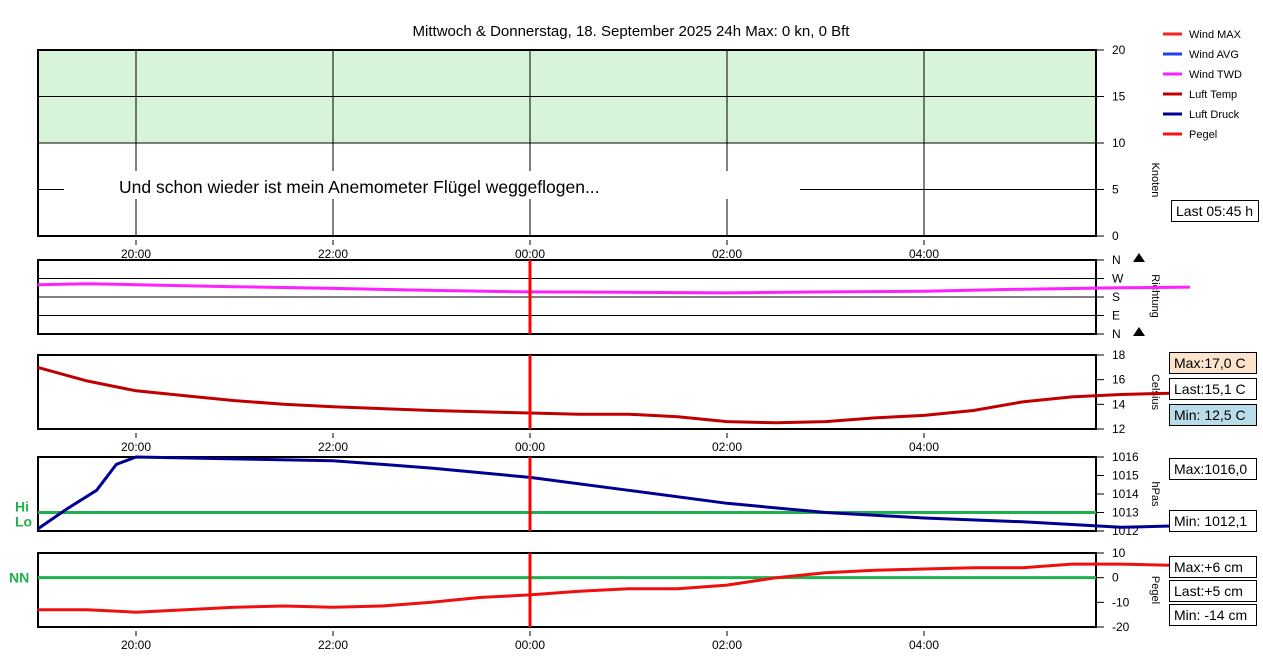  I want to click on y-tick-label: S, so click(1116, 297).